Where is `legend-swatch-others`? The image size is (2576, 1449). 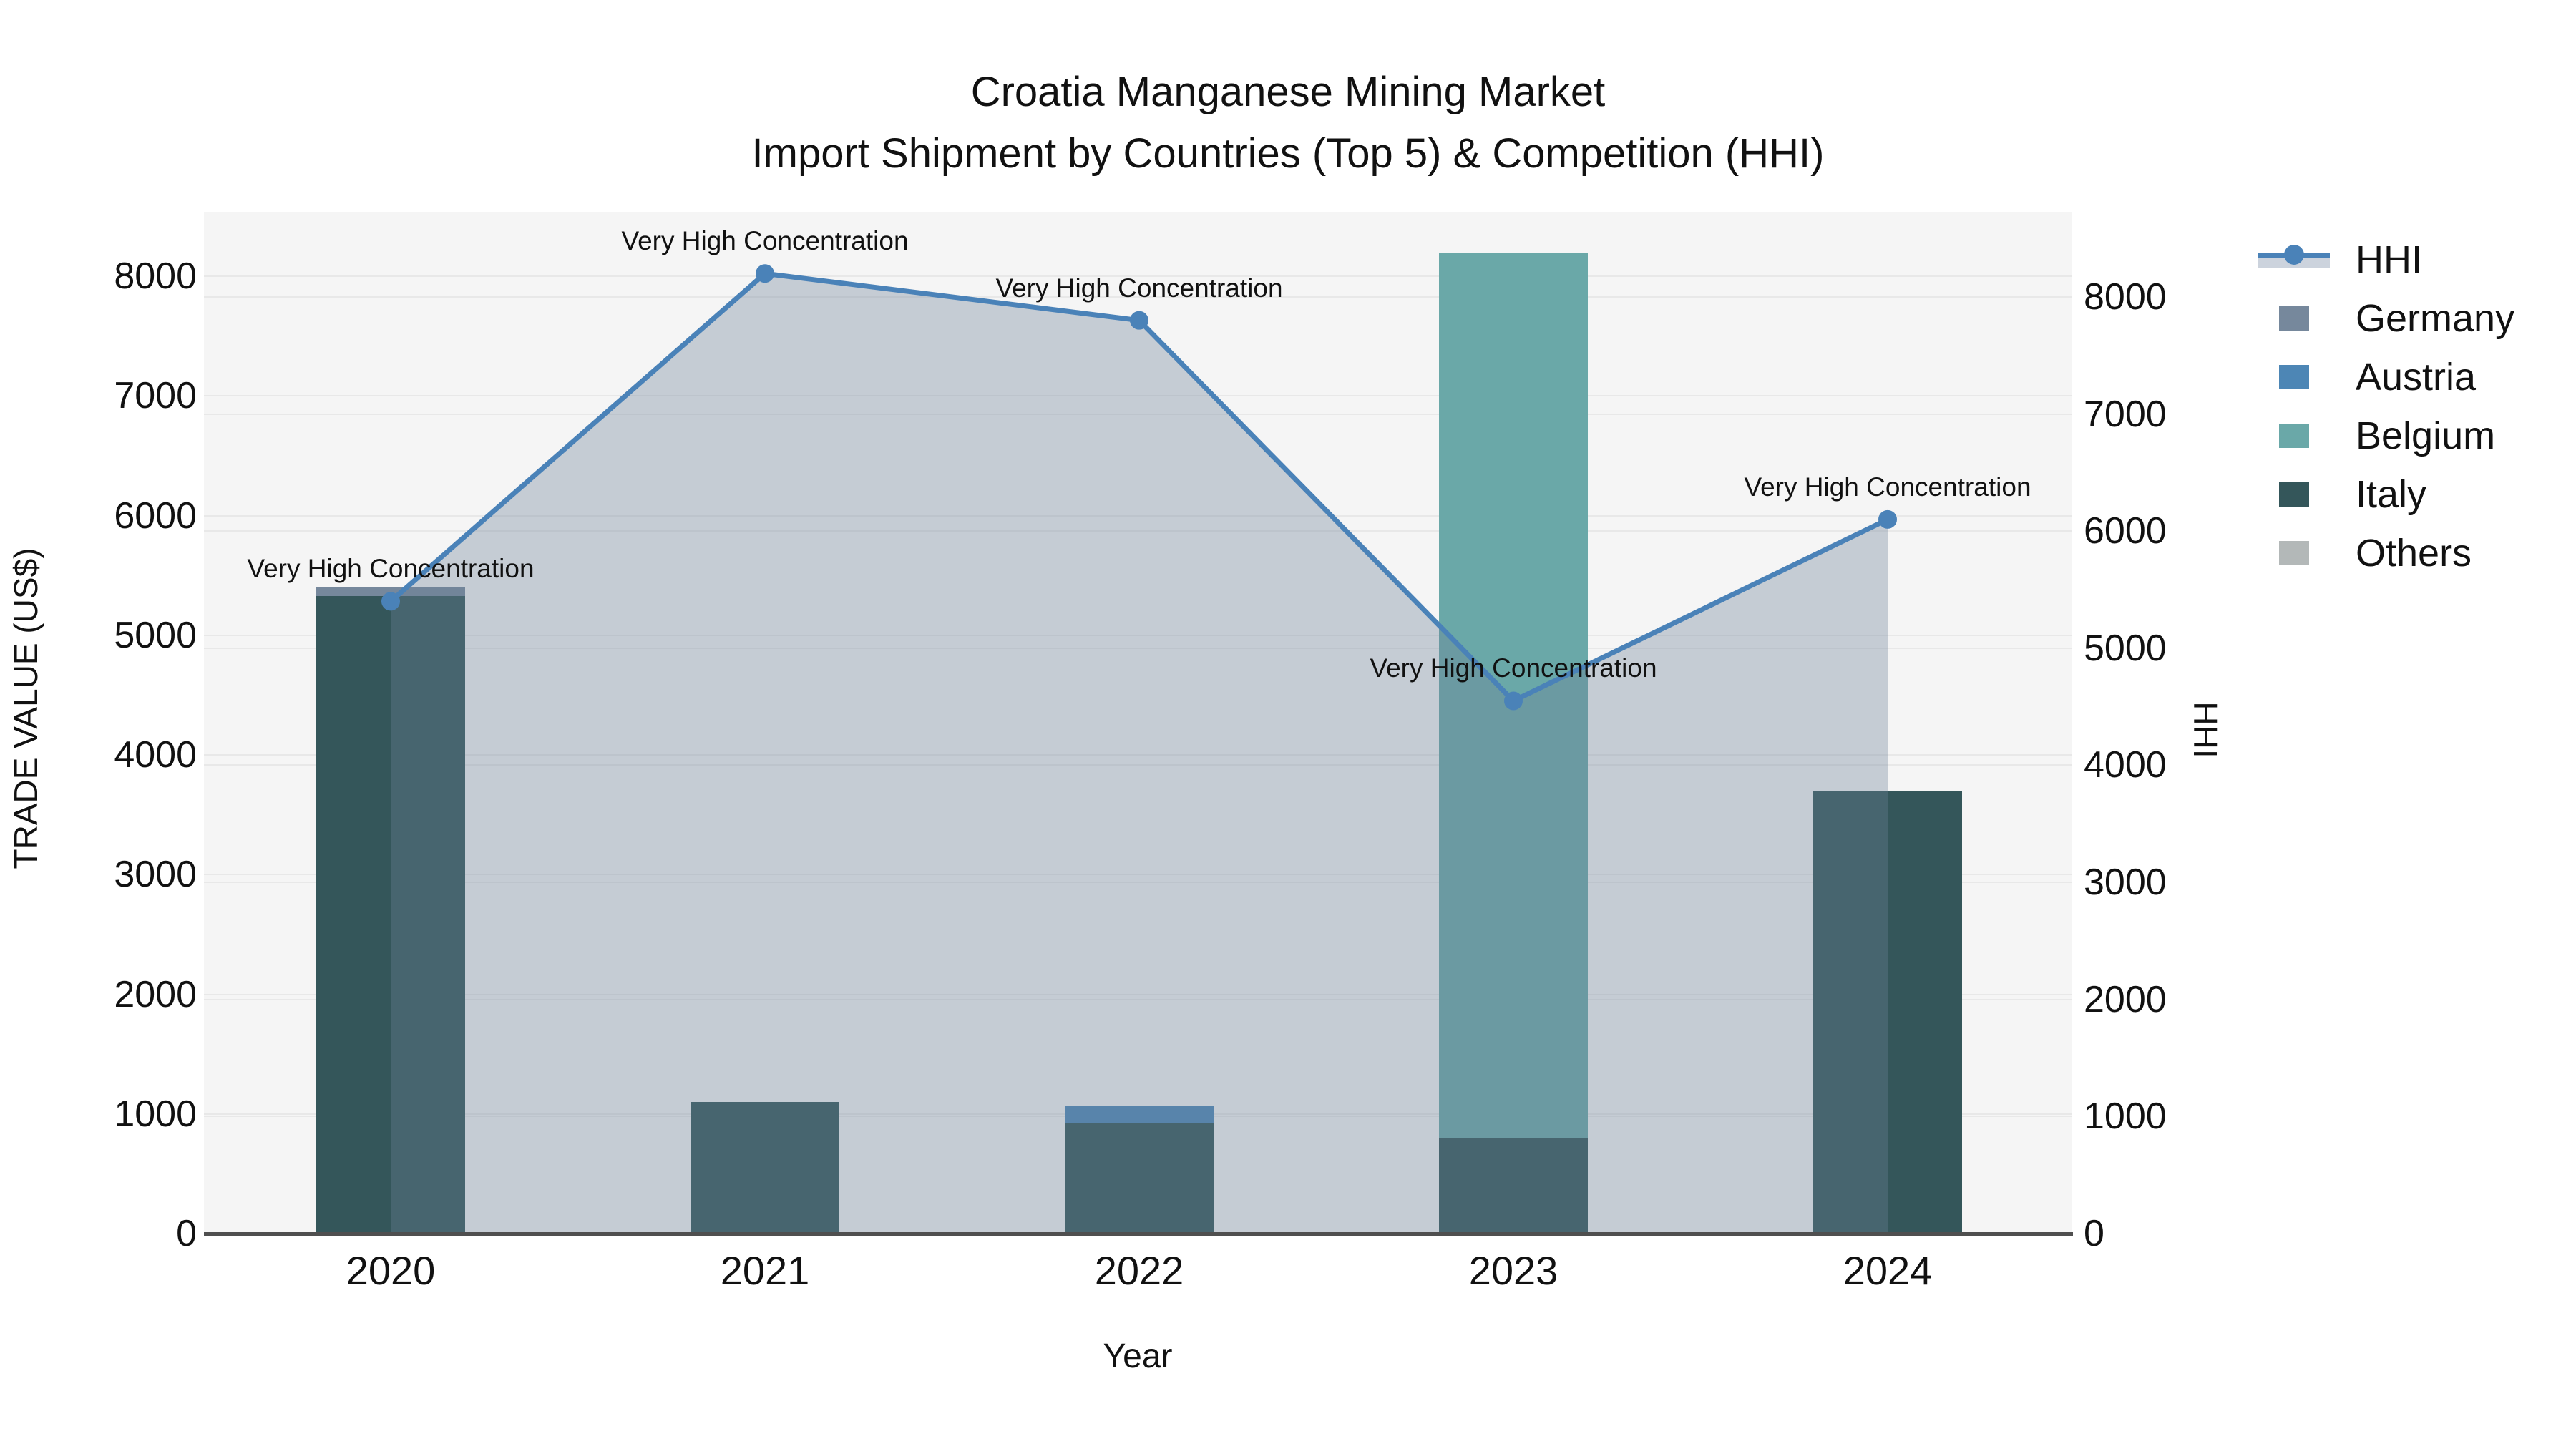
legend-swatch-others is located at coordinates (2294, 553).